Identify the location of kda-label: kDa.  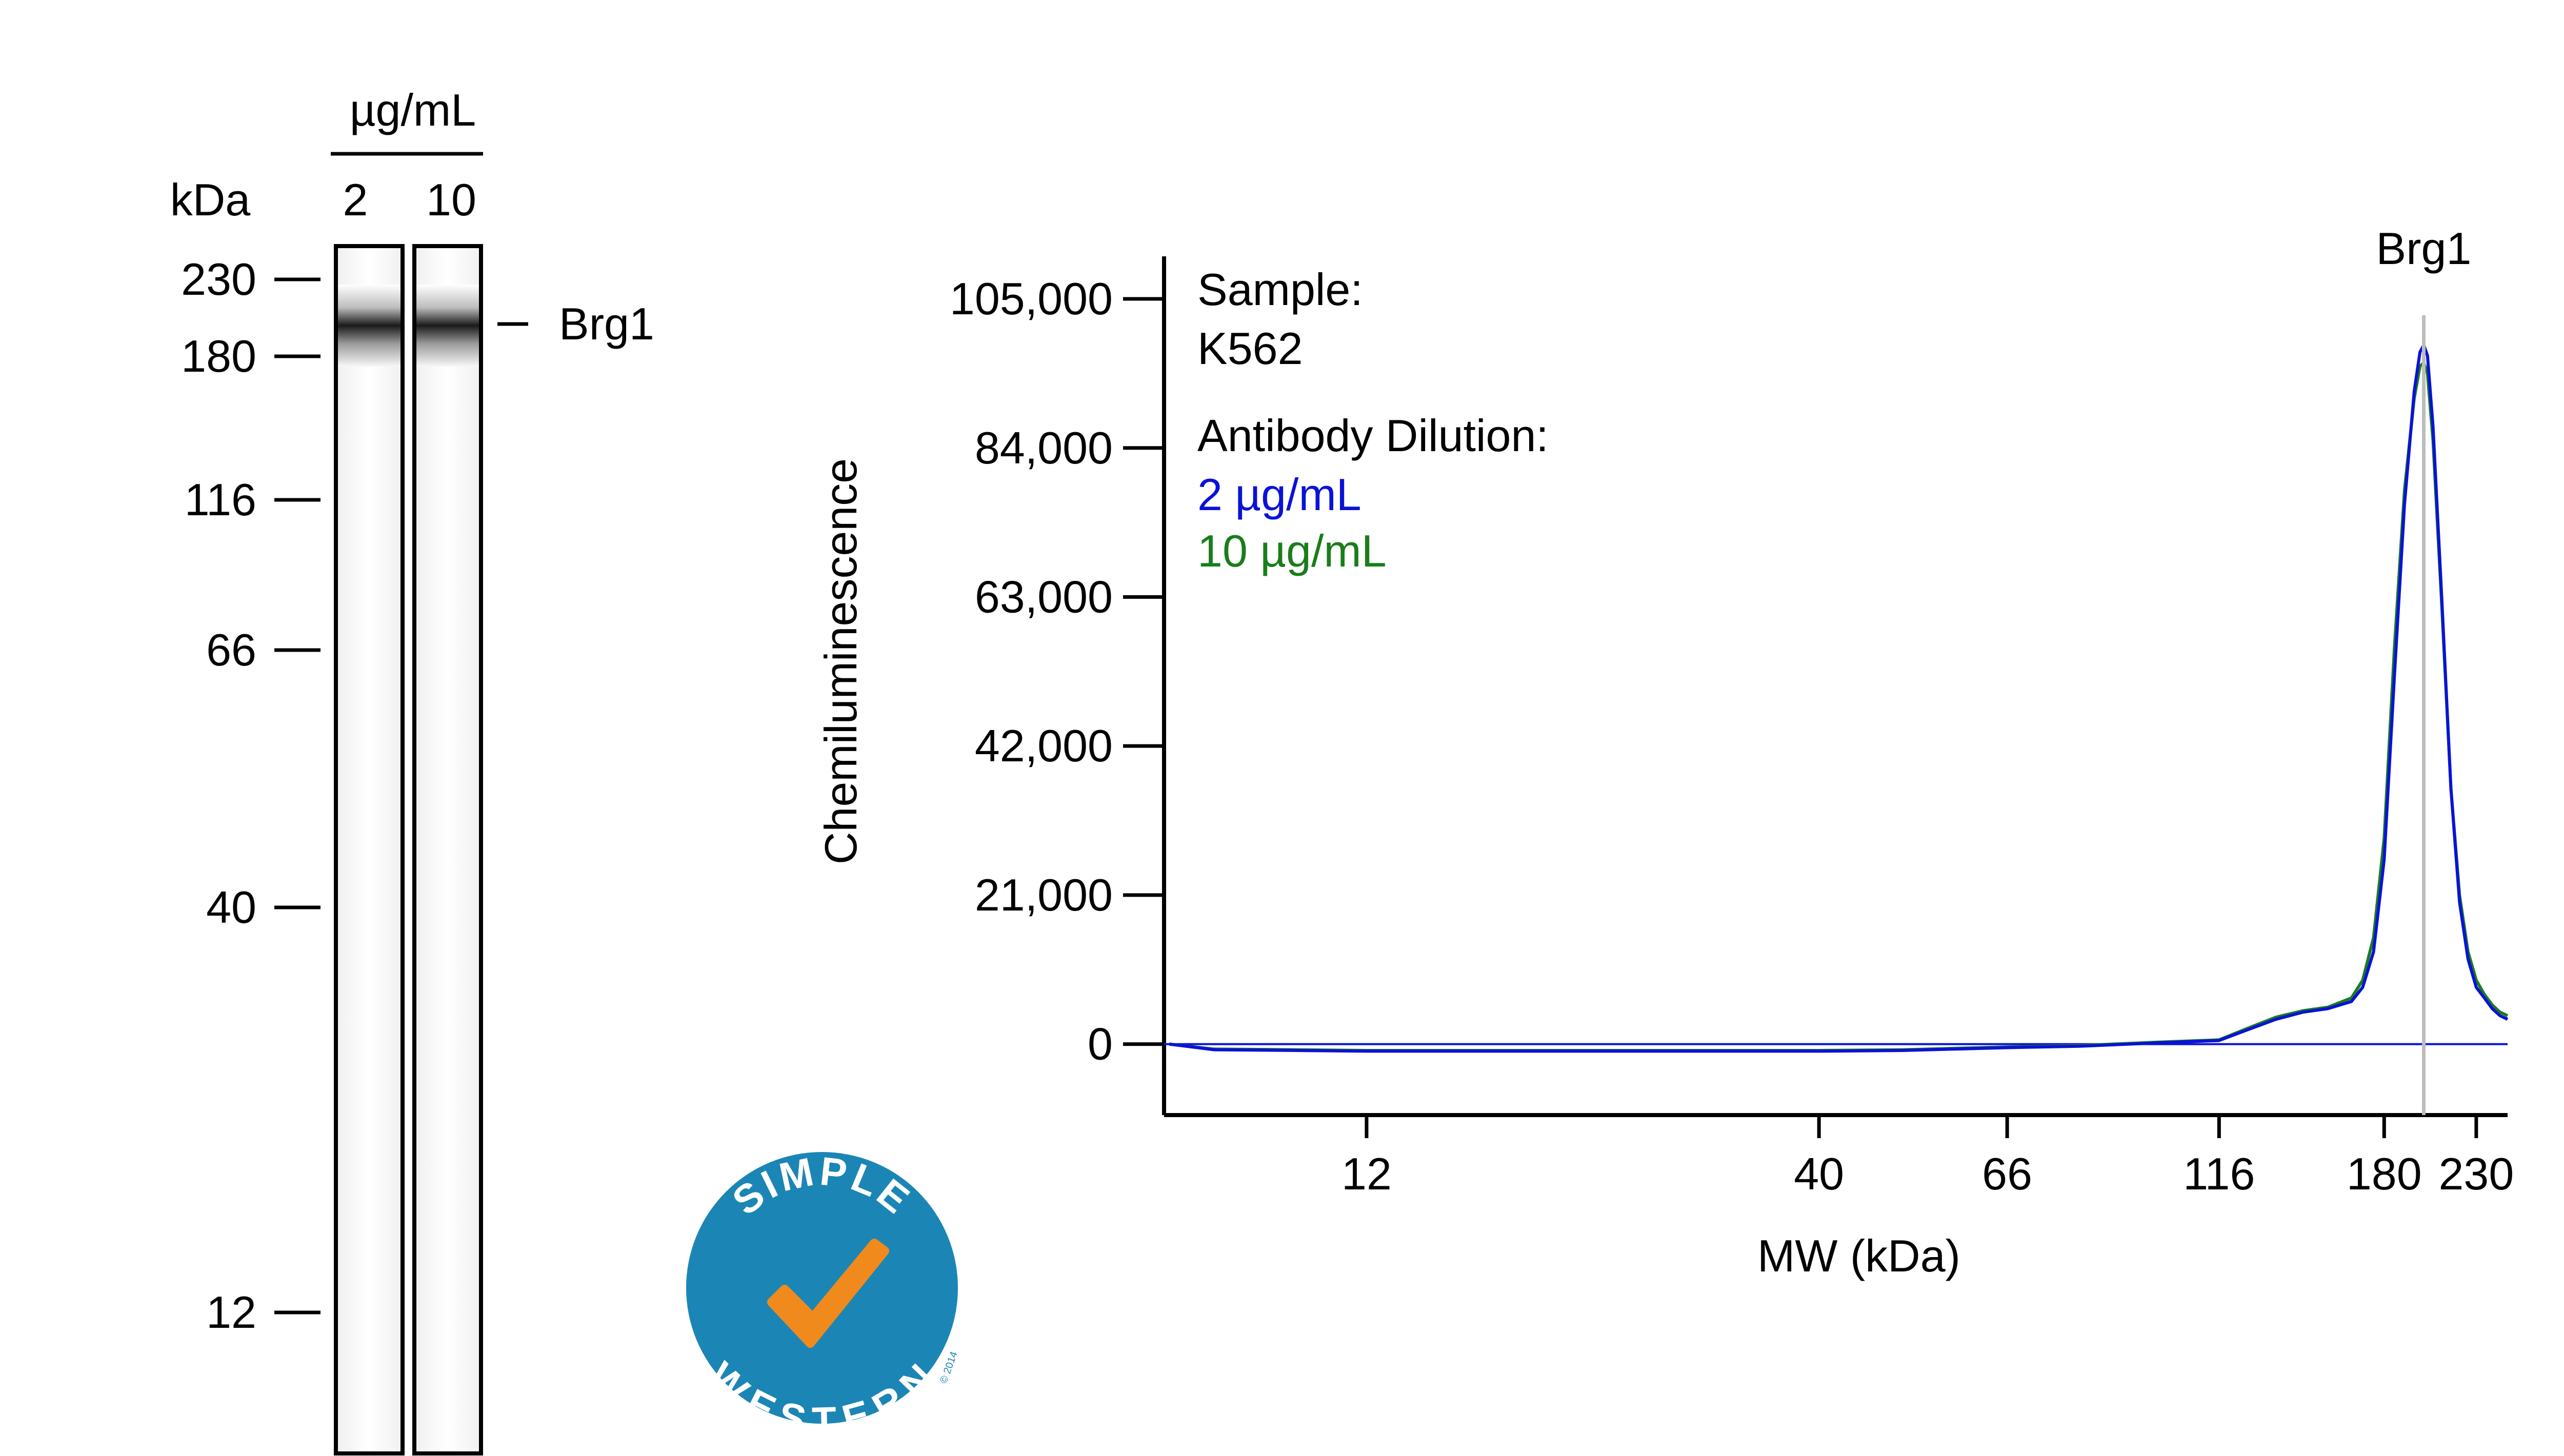
(210, 199).